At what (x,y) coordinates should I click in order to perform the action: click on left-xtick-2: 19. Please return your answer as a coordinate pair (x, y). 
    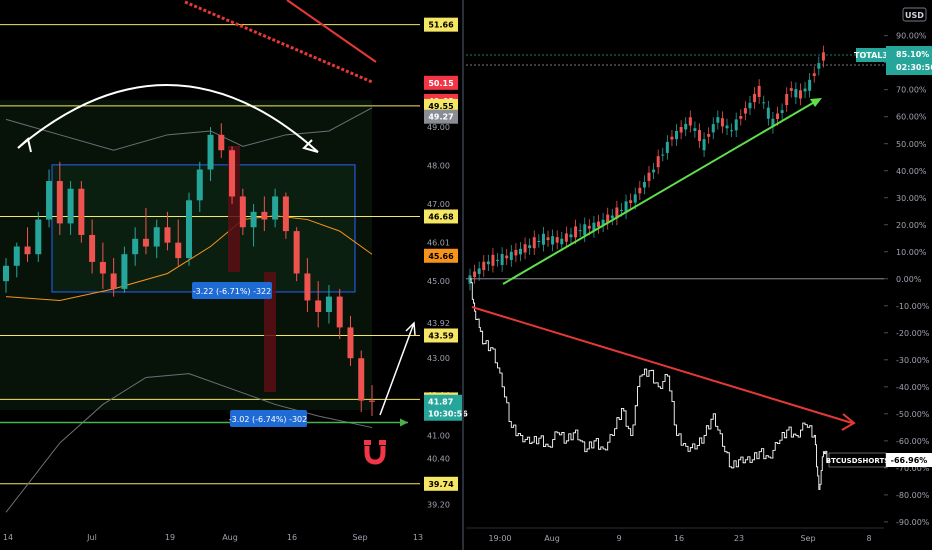
    Looking at the image, I should click on (170, 537).